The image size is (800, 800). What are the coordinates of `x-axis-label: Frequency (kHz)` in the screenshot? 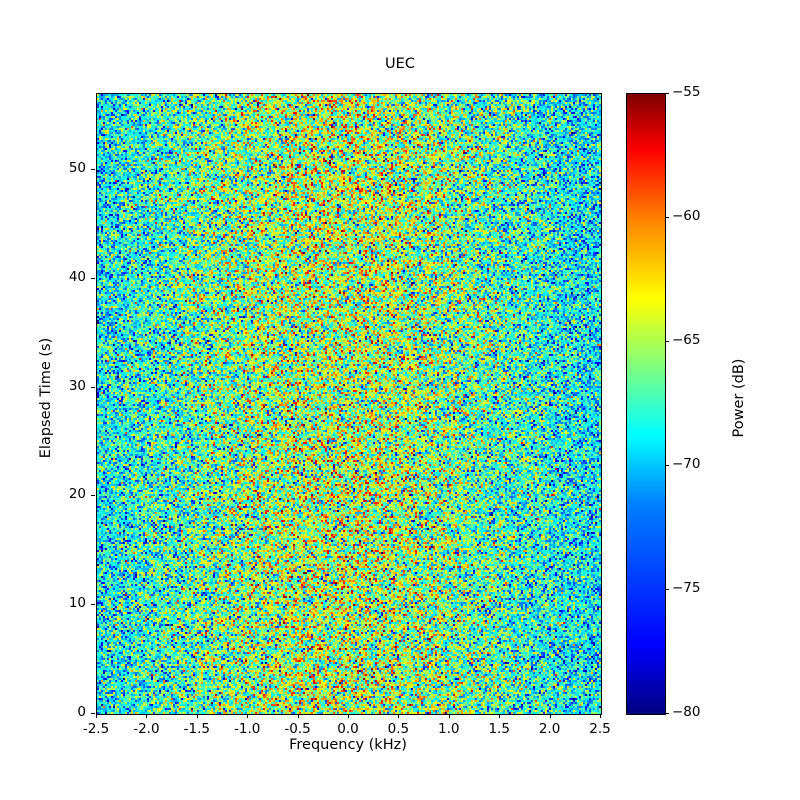 It's located at (348, 745).